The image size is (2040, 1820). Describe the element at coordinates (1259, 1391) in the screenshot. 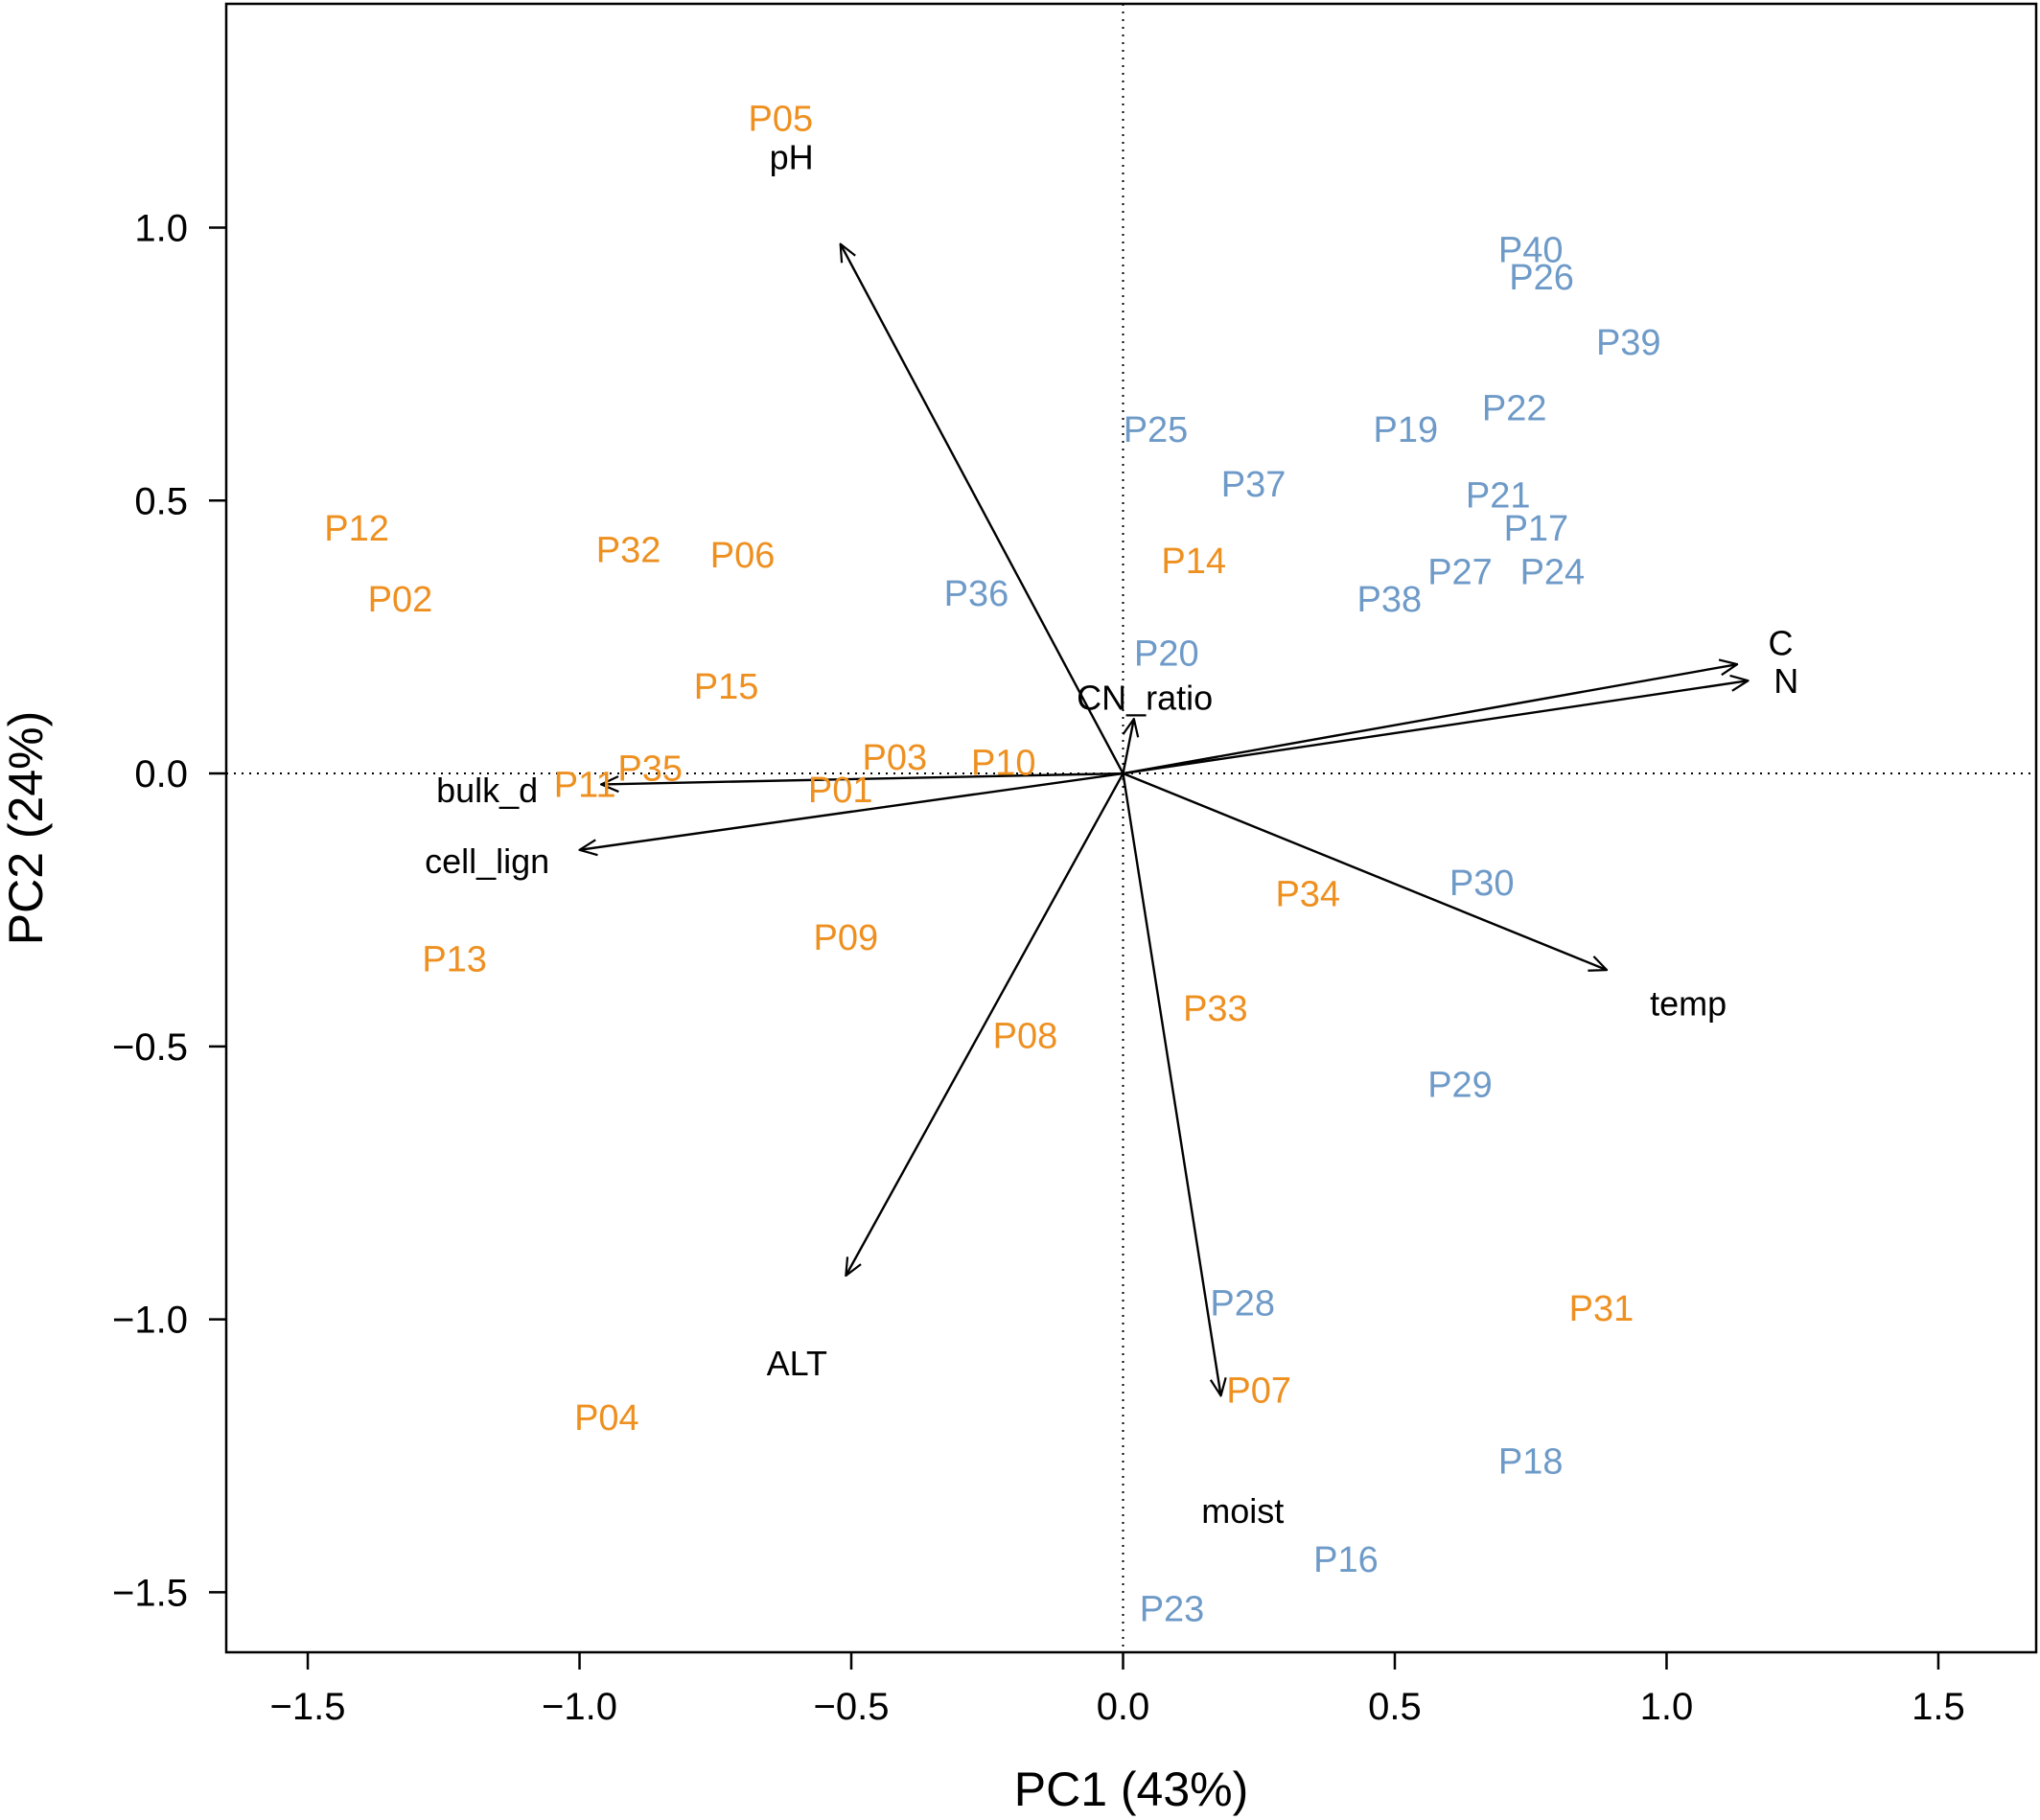

I see `point-p07: P07` at that location.